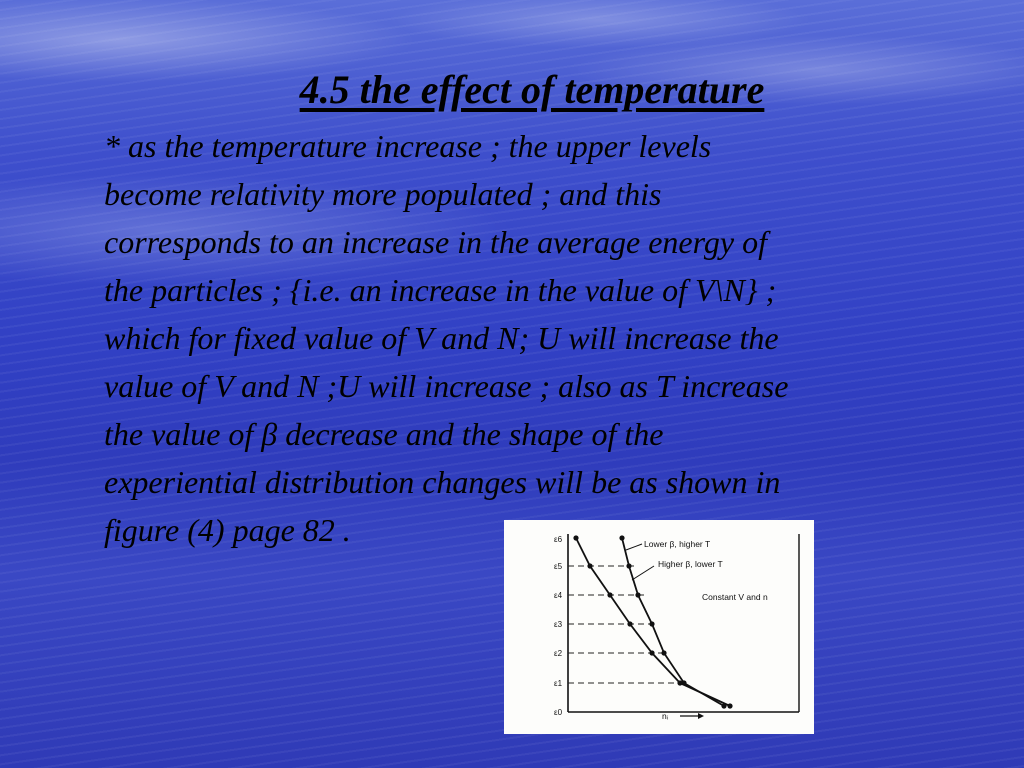 This screenshot has height=768, width=1024. I want to click on leader-lower-beta, so click(634, 547).